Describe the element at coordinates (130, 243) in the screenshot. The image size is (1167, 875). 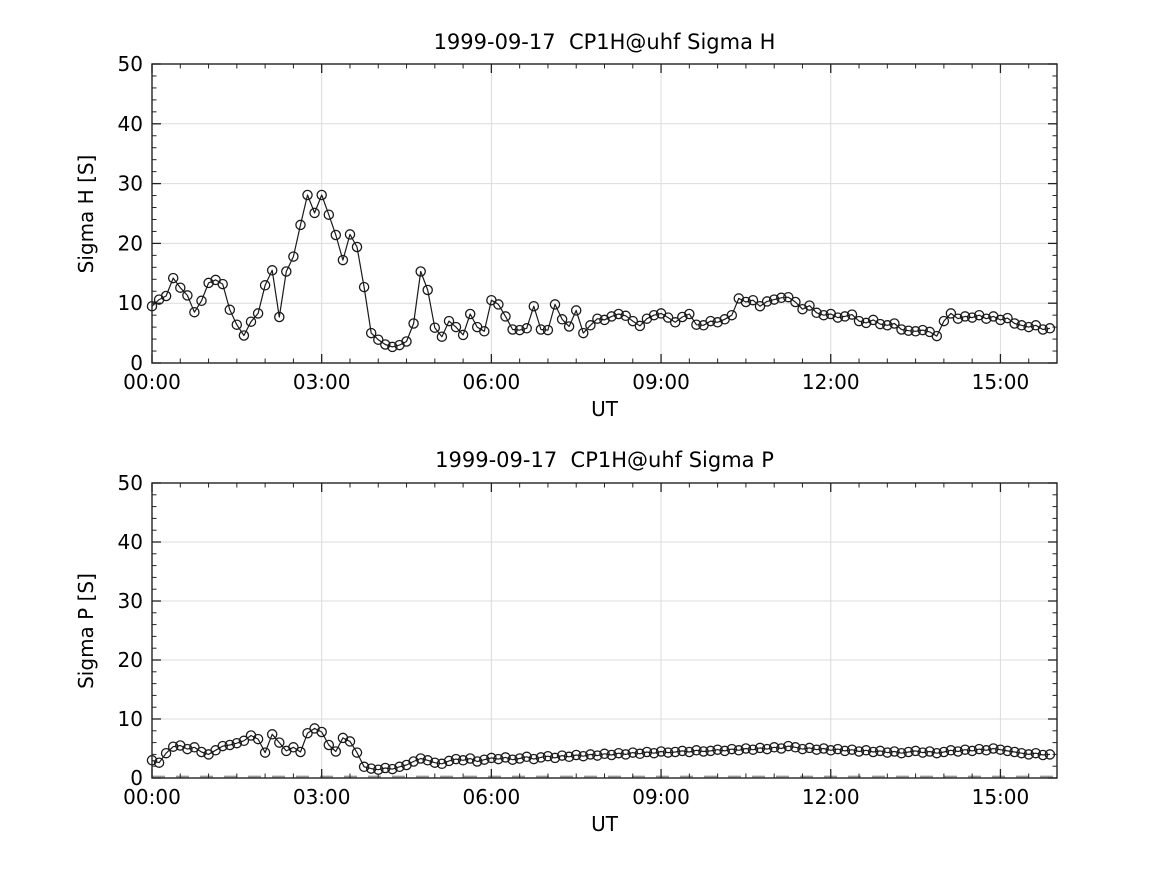
I see `y-tick-label: 20` at that location.